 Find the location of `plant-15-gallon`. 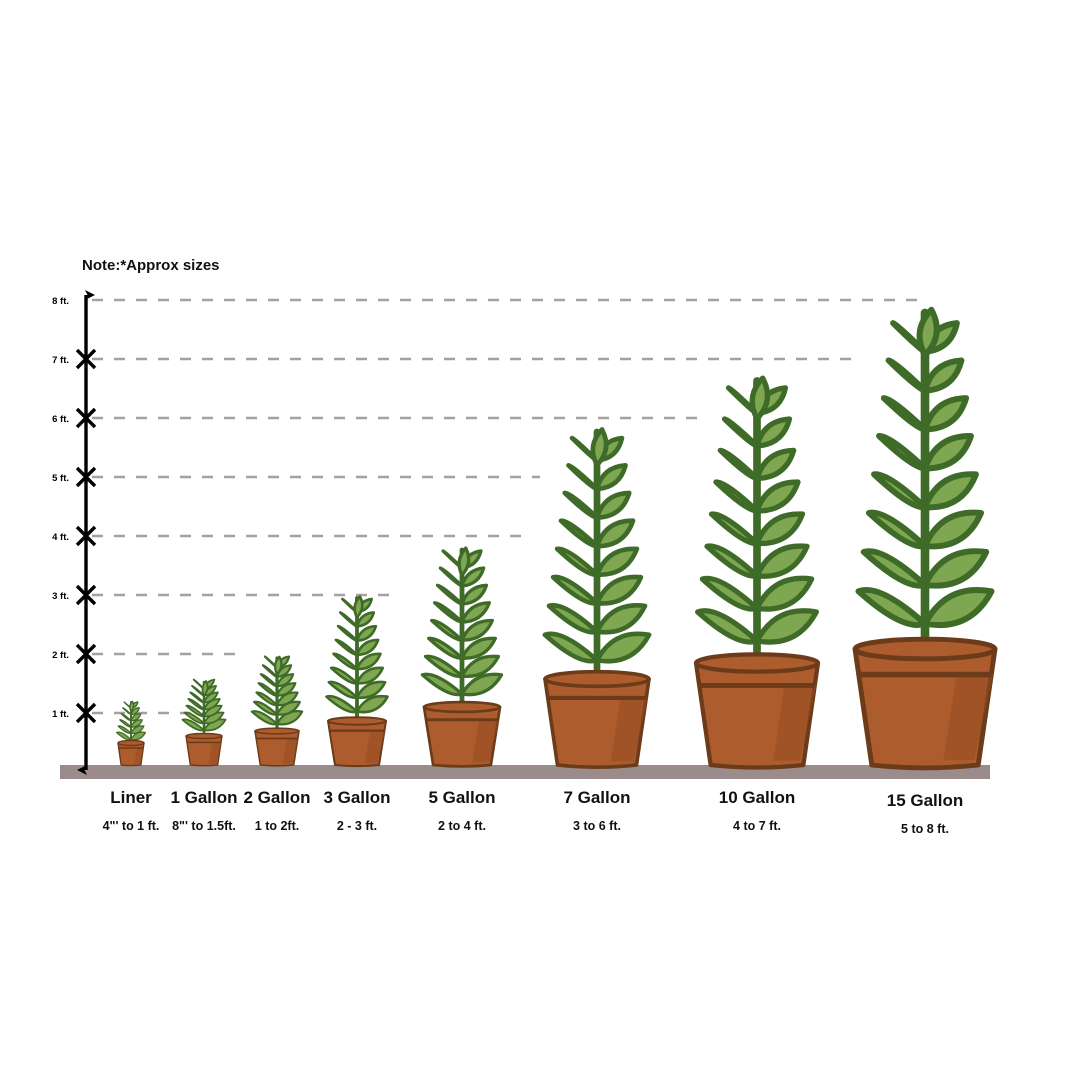

plant-15-gallon is located at coordinates (925, 483).